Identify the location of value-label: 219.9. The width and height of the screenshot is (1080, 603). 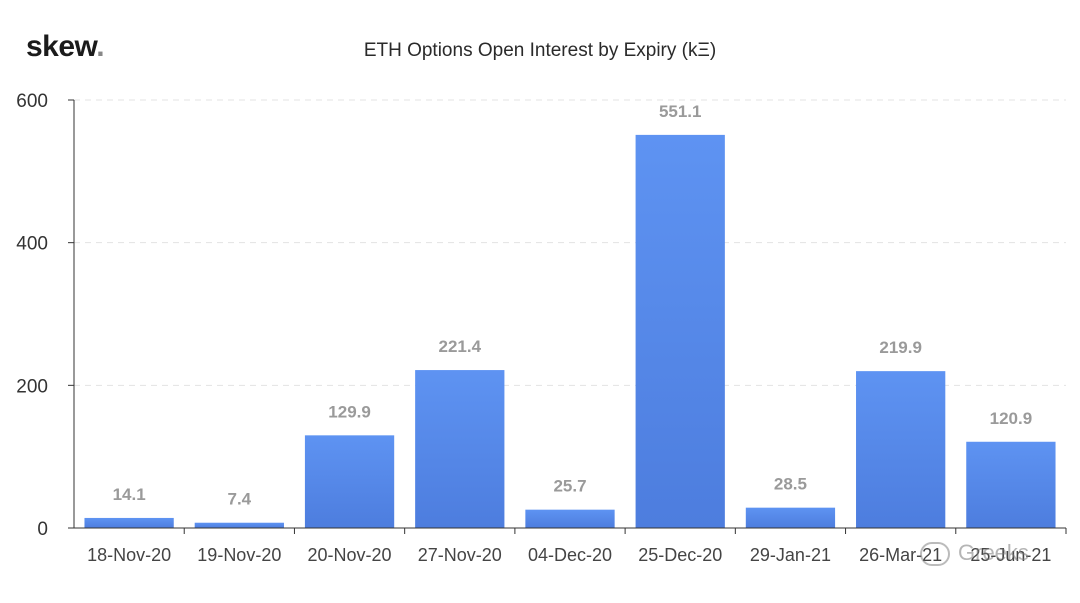
(900, 347).